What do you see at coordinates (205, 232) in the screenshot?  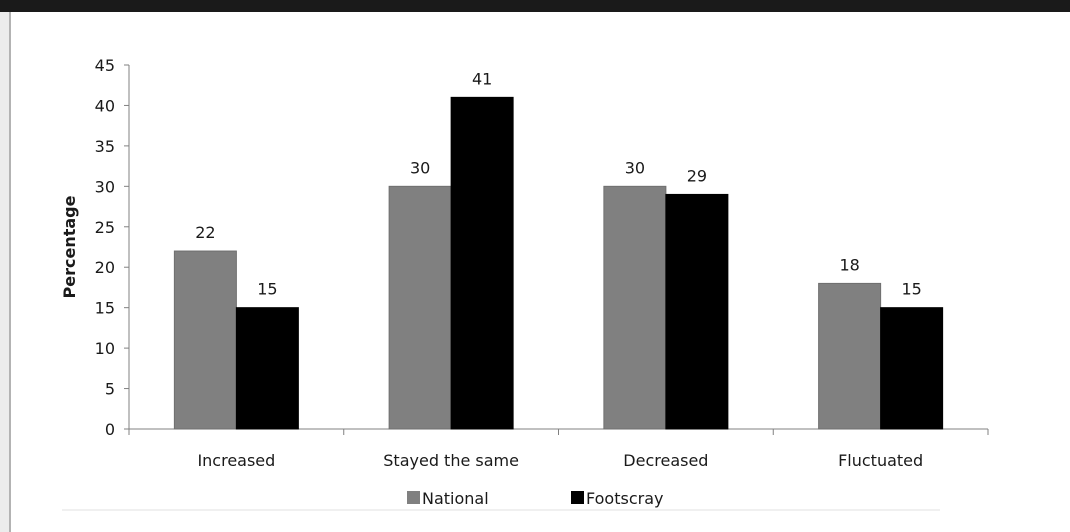 I see `data-label: 22` at bounding box center [205, 232].